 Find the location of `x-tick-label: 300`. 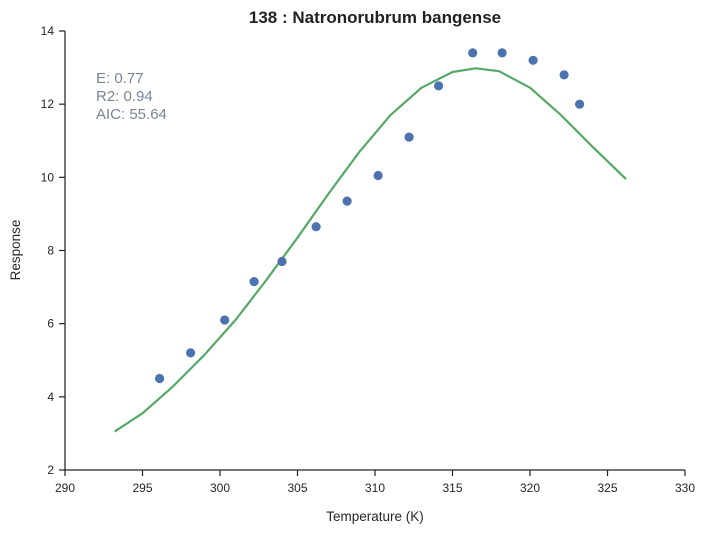

x-tick-label: 300 is located at coordinates (220, 488).